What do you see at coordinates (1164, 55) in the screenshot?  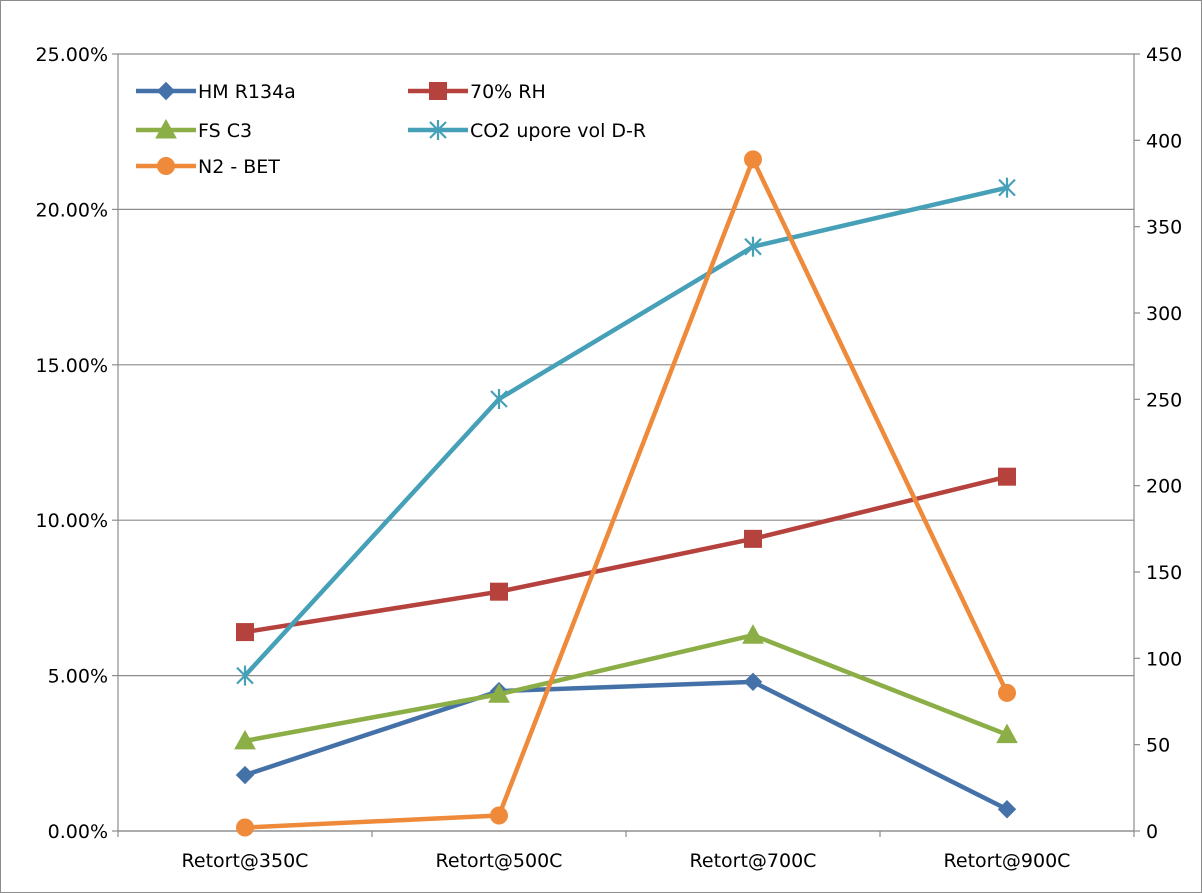 I see `y2-tick-label: 450` at bounding box center [1164, 55].